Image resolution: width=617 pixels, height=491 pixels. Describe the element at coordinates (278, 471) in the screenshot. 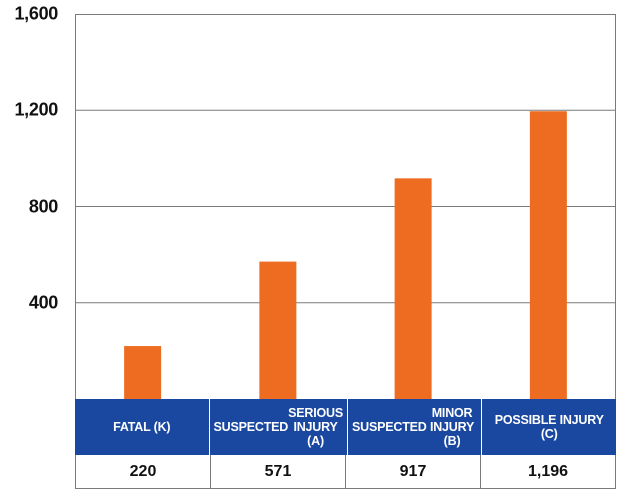

I see `data-label: 571` at that location.